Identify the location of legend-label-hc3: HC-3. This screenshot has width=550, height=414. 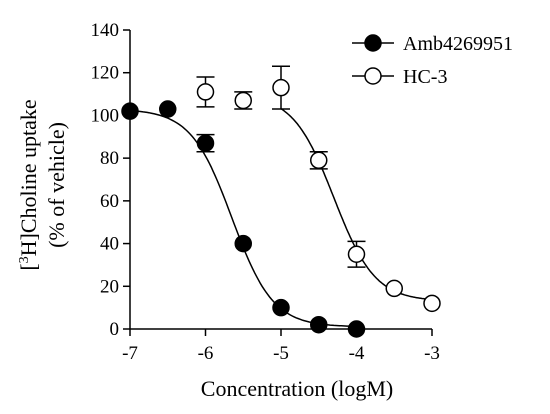
(425, 77).